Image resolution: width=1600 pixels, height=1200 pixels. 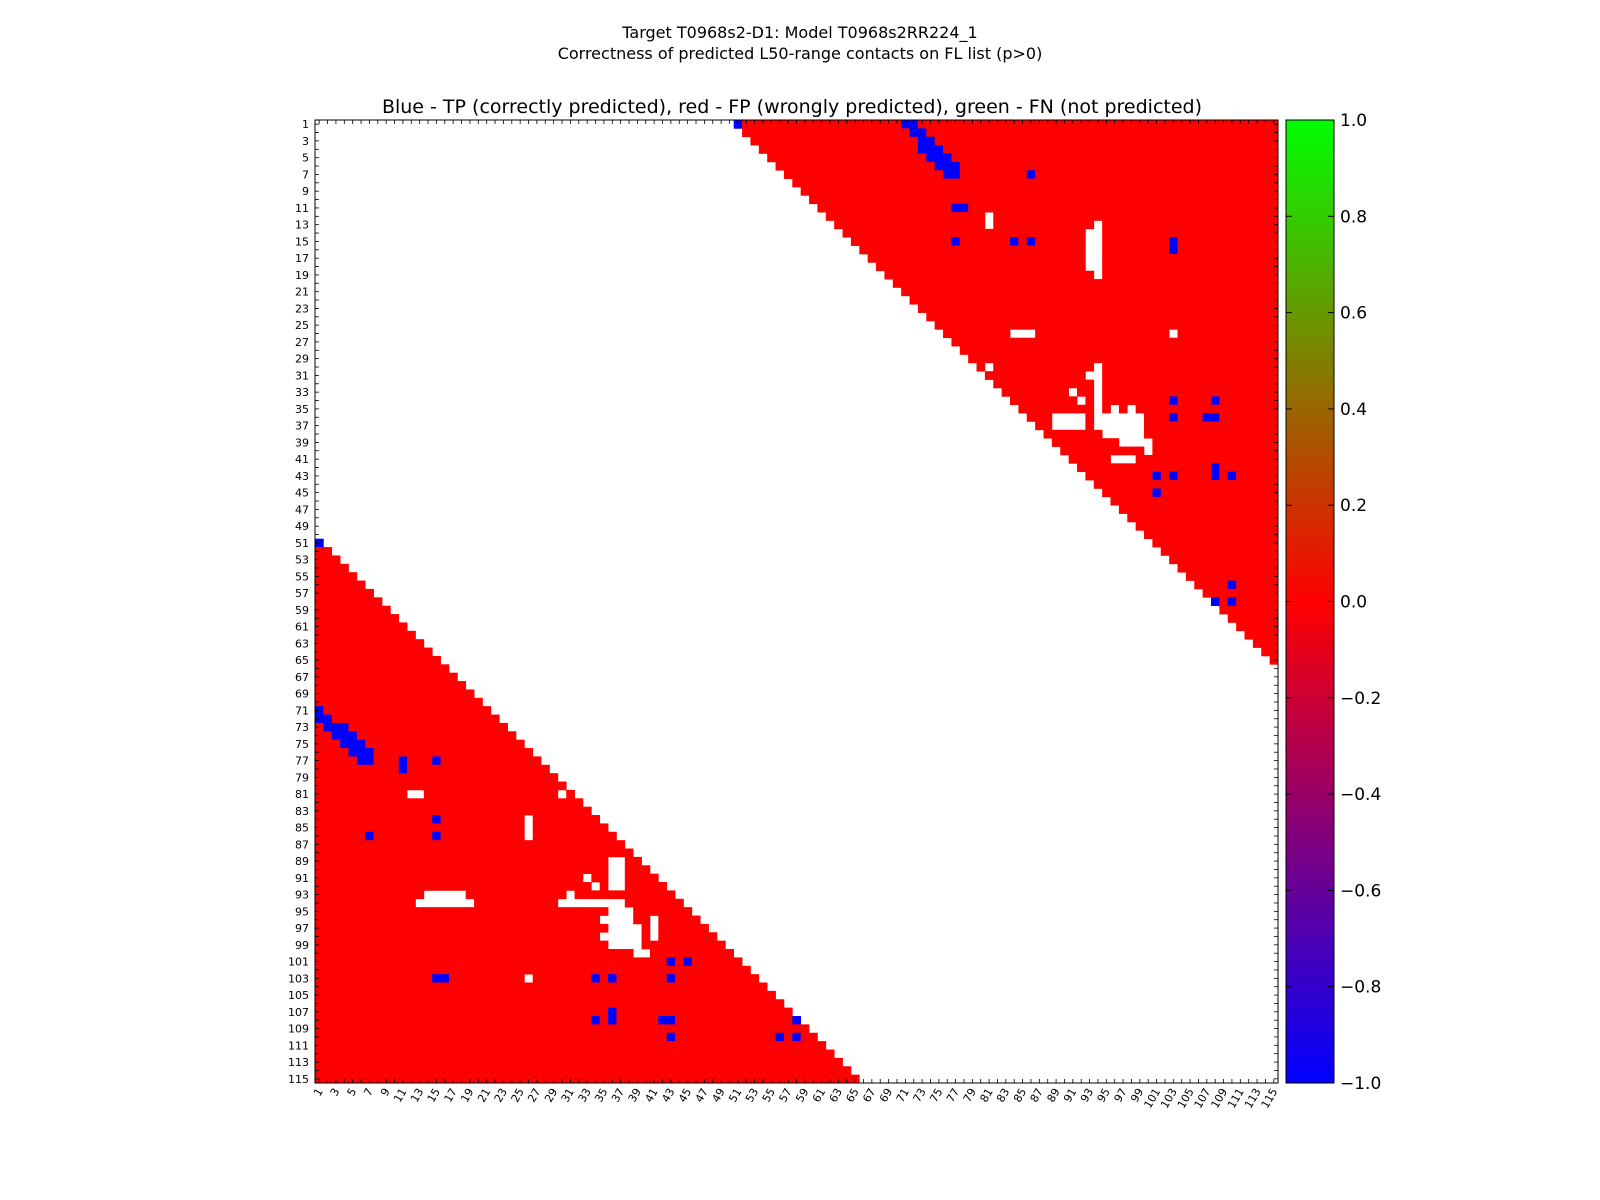 I want to click on y-tick-label: 69, so click(x=302, y=694).